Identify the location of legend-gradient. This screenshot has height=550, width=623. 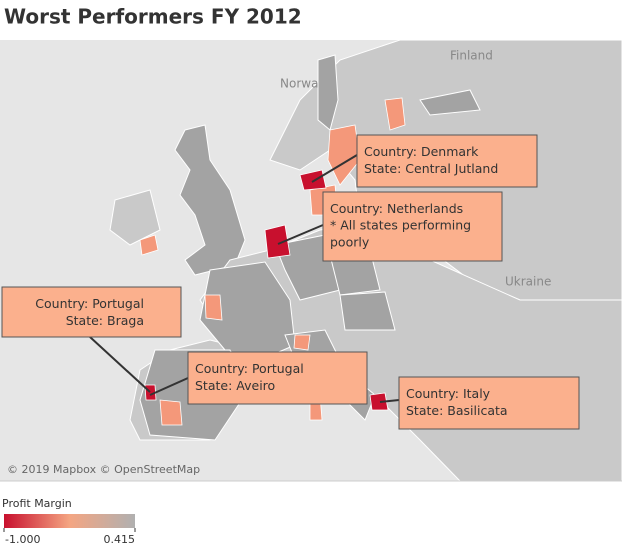
(69, 521).